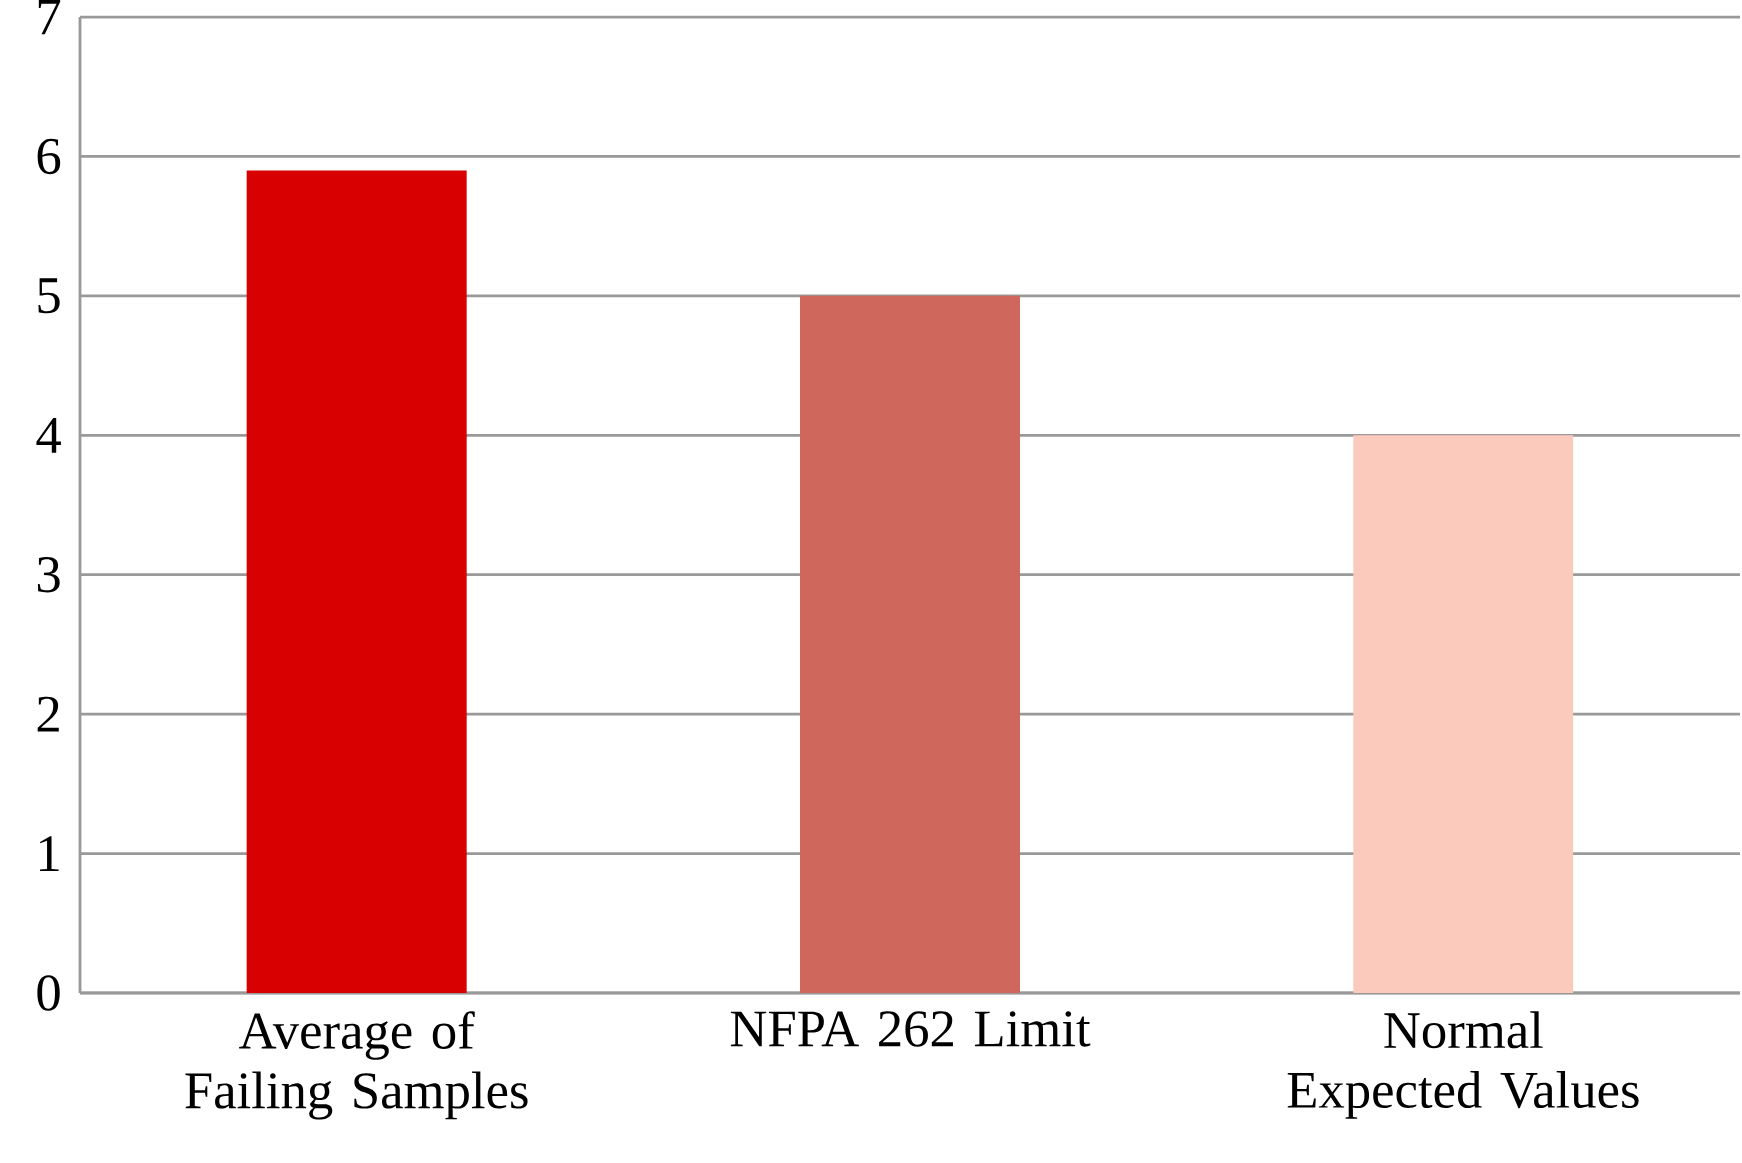  What do you see at coordinates (49, 296) in the screenshot?
I see `y-tick-label: 5` at bounding box center [49, 296].